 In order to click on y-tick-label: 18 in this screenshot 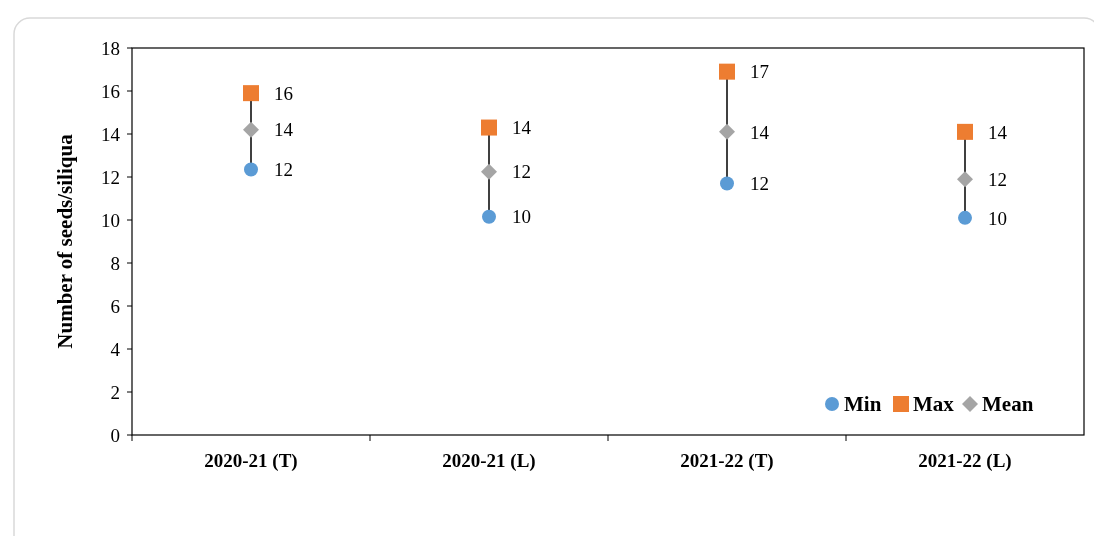, I will do `click(110, 48)`.